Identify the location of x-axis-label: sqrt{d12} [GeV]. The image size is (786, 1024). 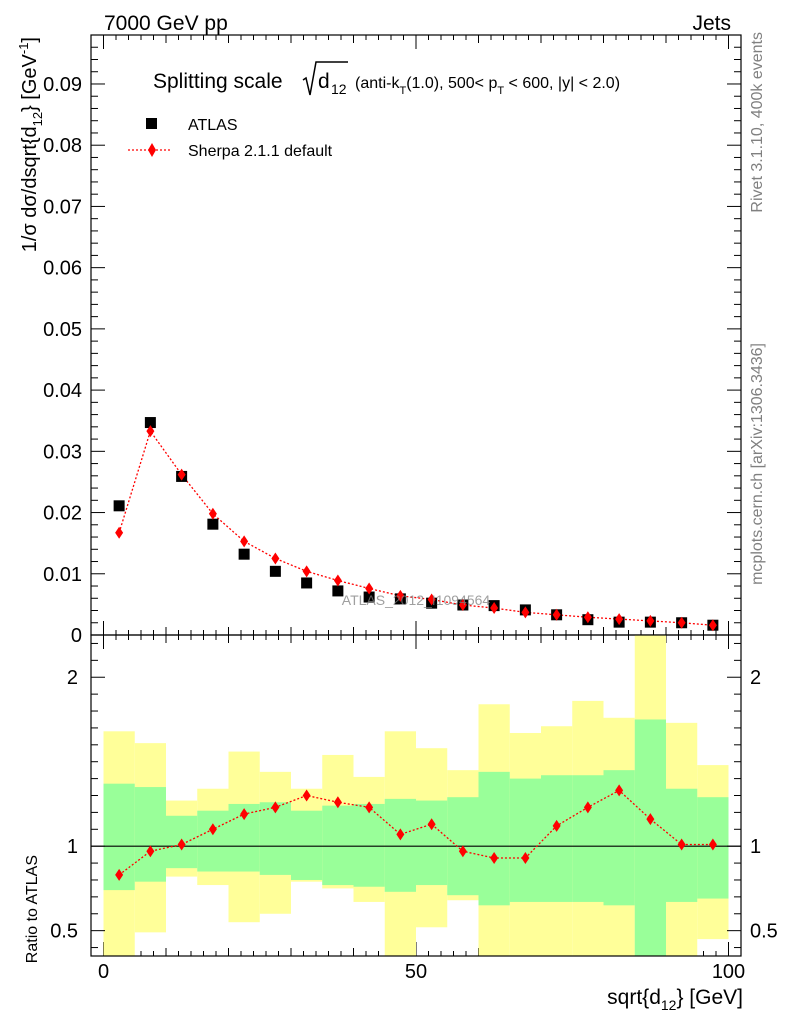
(675, 999).